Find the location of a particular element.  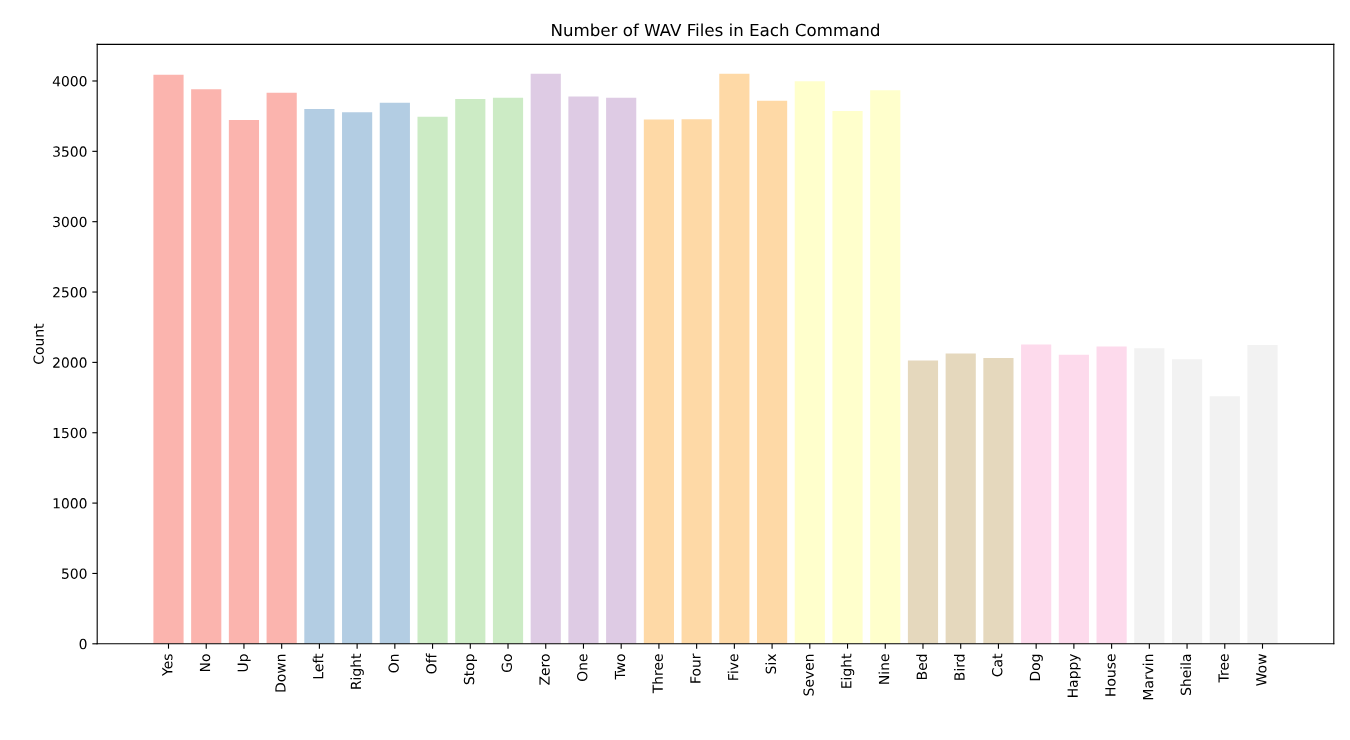

x-tick-label: Seven is located at coordinates (808, 675).